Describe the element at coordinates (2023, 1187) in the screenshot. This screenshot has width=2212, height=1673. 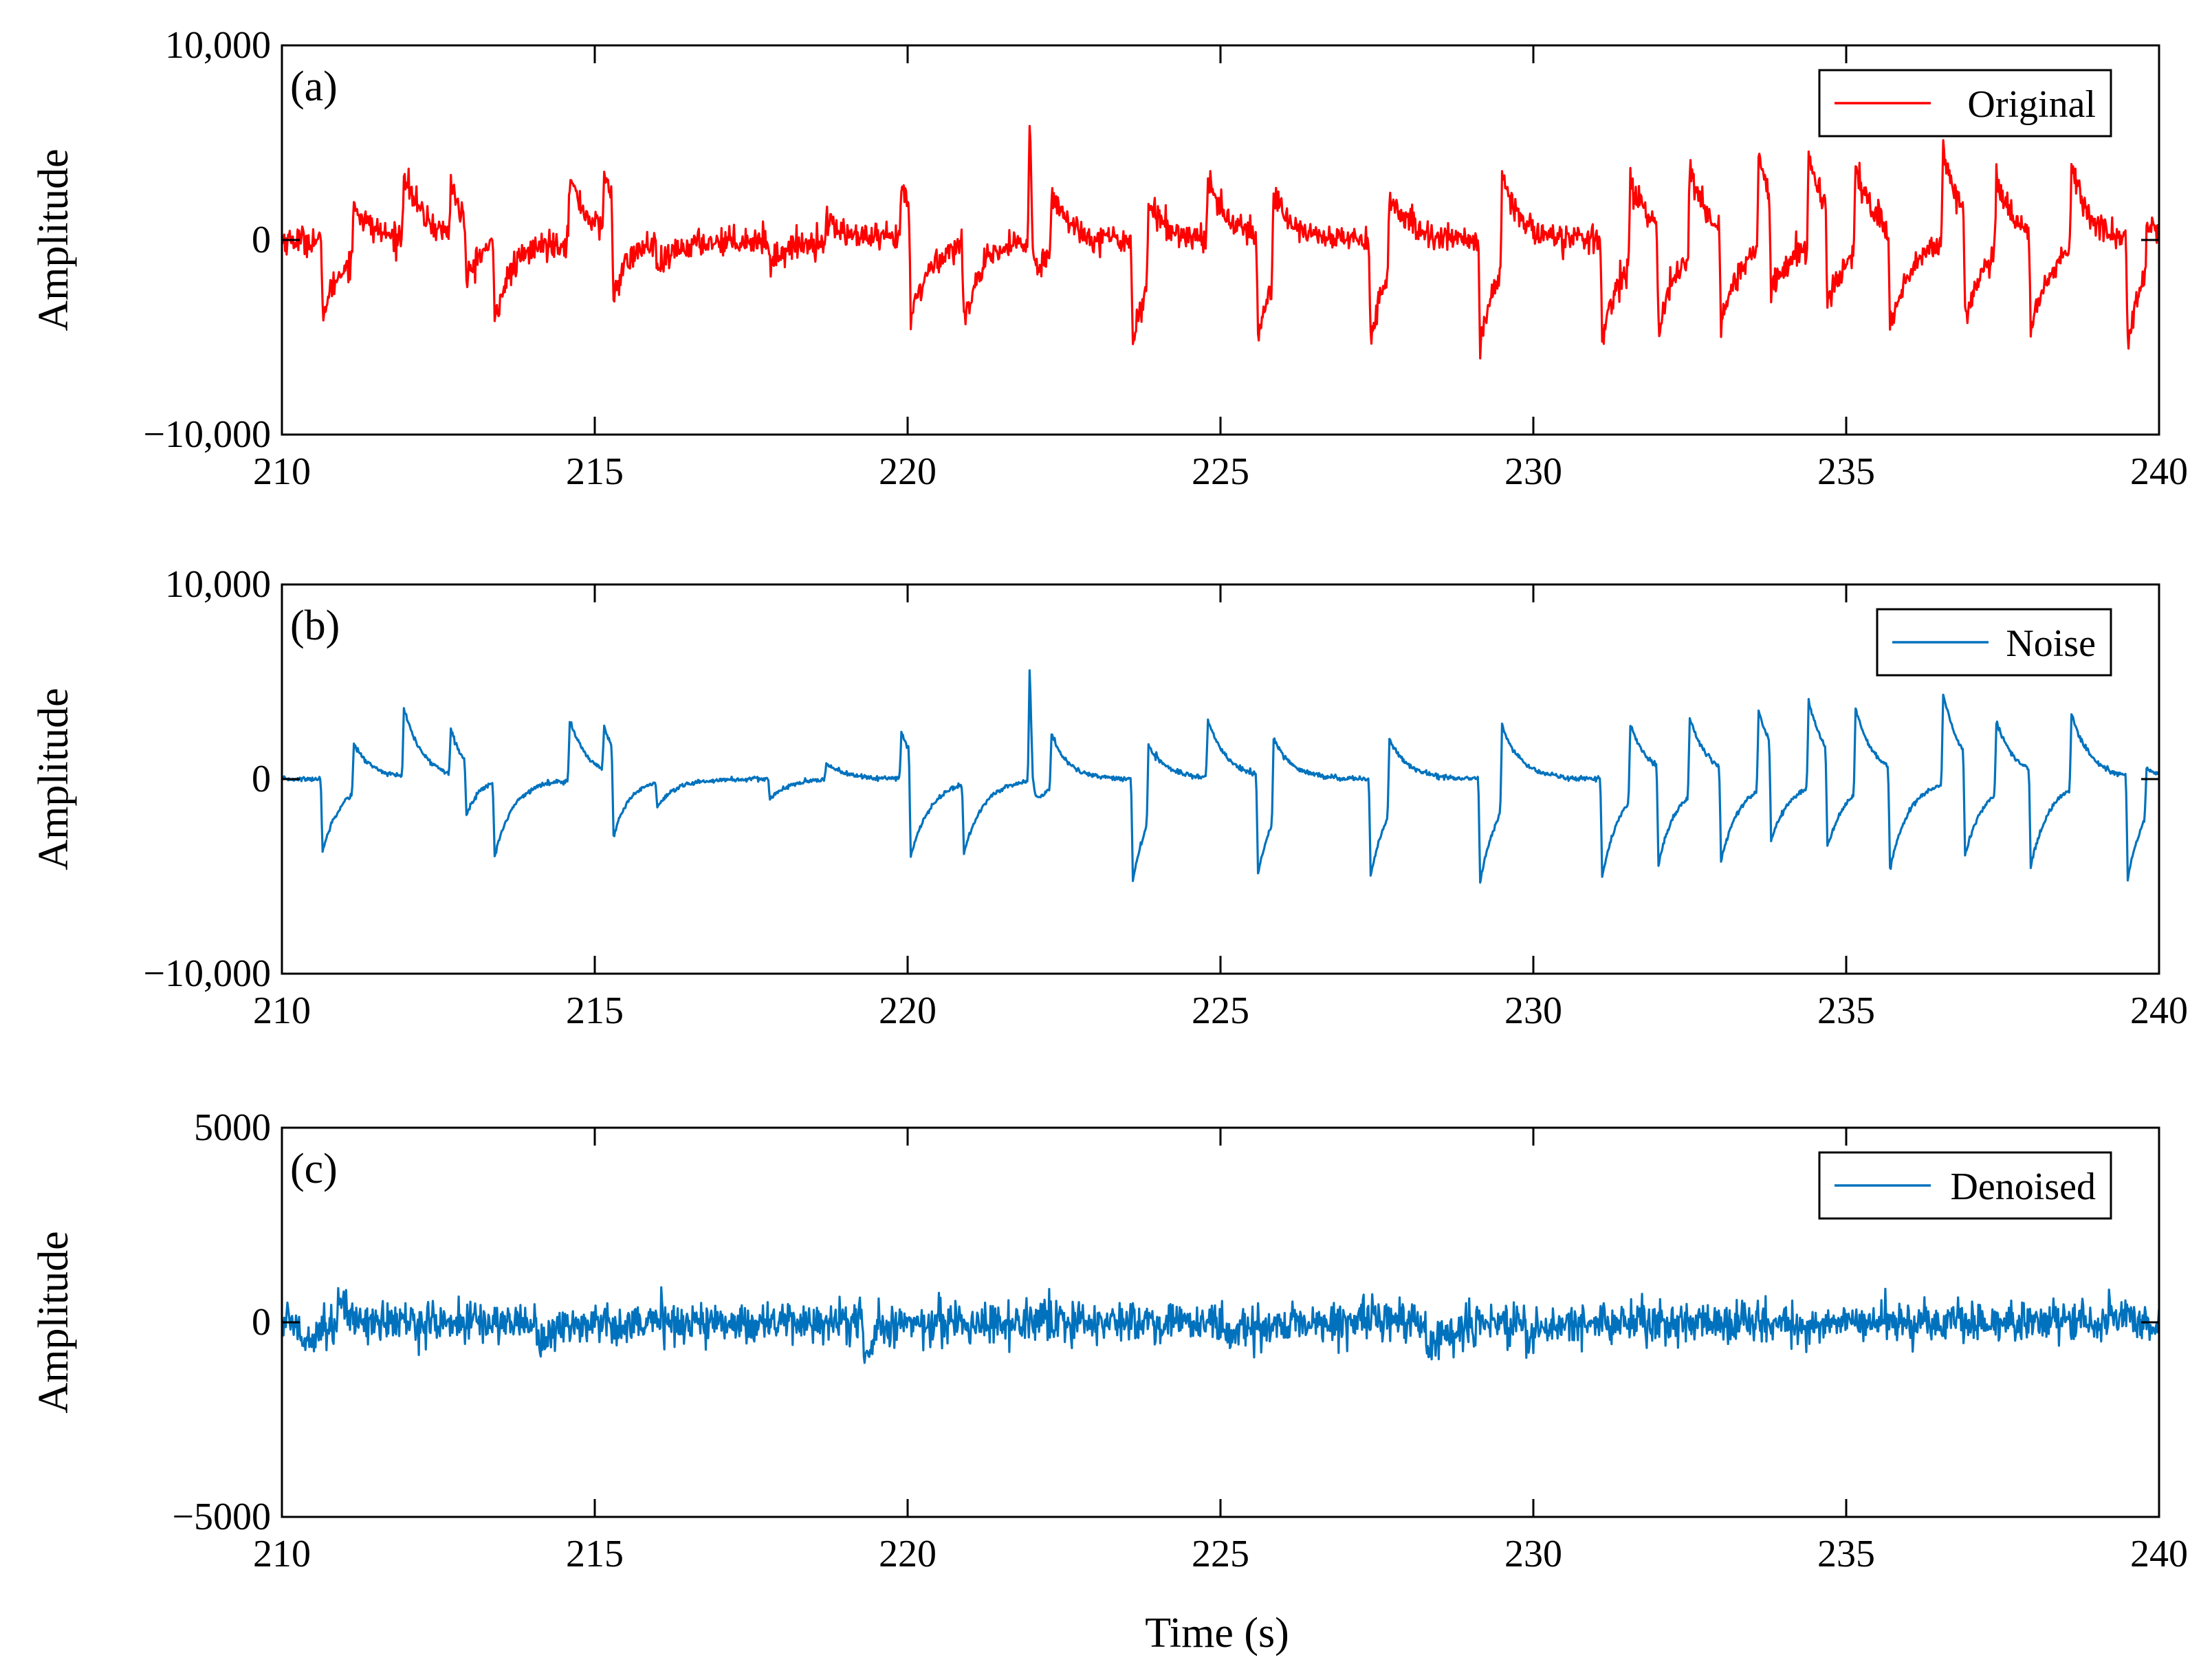
I see `legend-label: Denoised` at that location.